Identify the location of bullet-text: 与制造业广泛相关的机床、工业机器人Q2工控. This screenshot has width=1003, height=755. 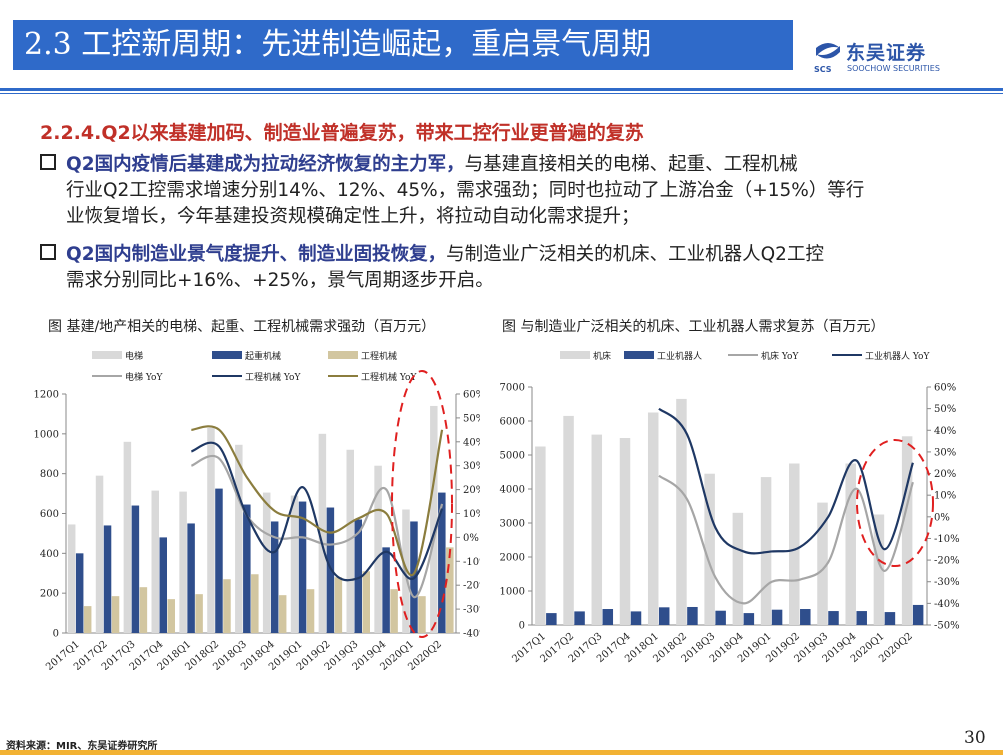
(635, 254).